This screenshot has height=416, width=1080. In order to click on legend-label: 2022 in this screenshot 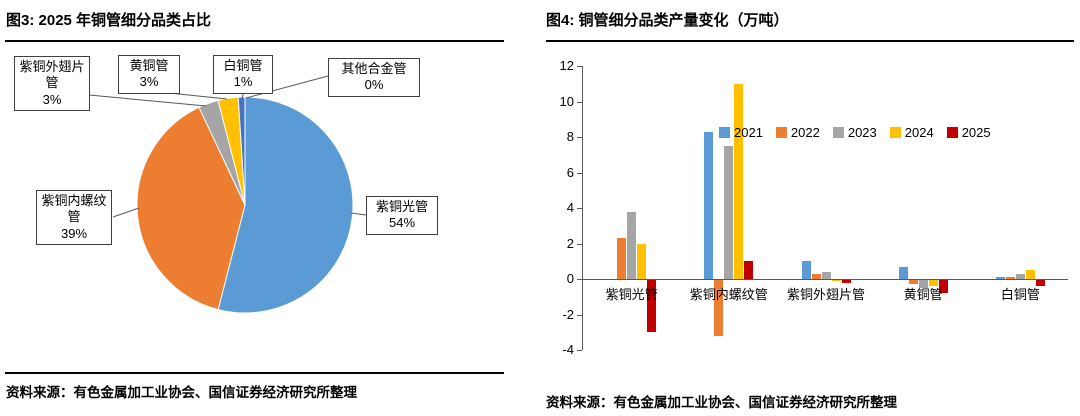, I will do `click(805, 132)`.